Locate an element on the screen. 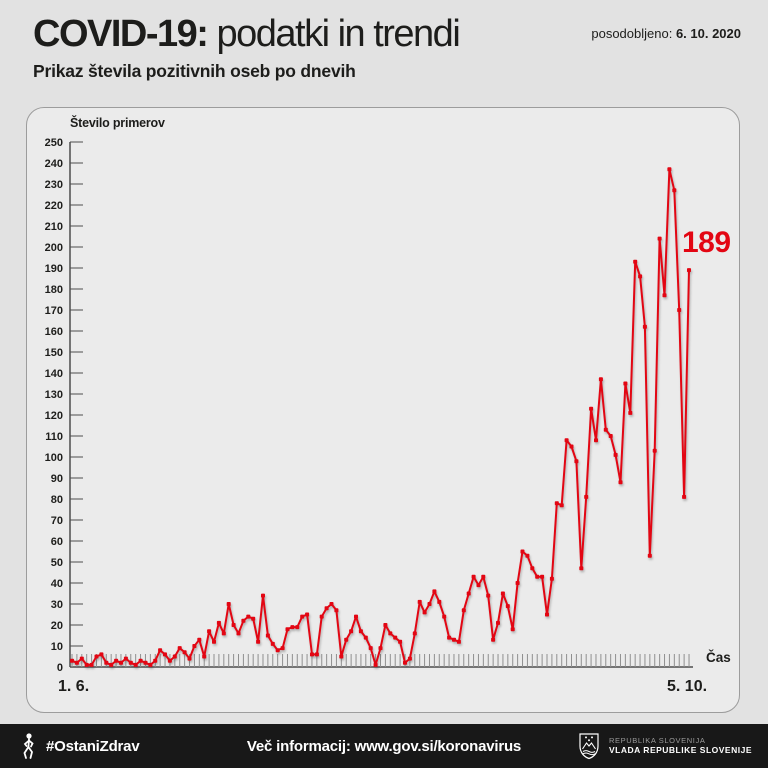  footer-left: #OstaniZdrav is located at coordinates (80, 746).